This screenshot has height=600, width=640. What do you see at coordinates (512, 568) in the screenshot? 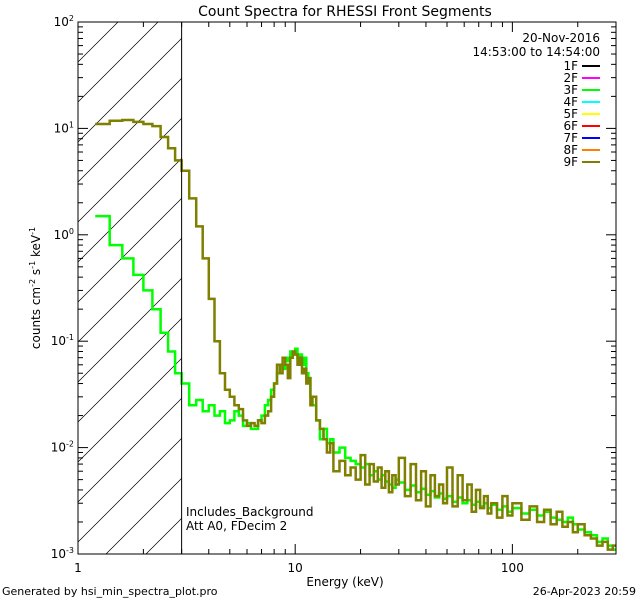
I see `x-tick-label: 100` at bounding box center [512, 568].